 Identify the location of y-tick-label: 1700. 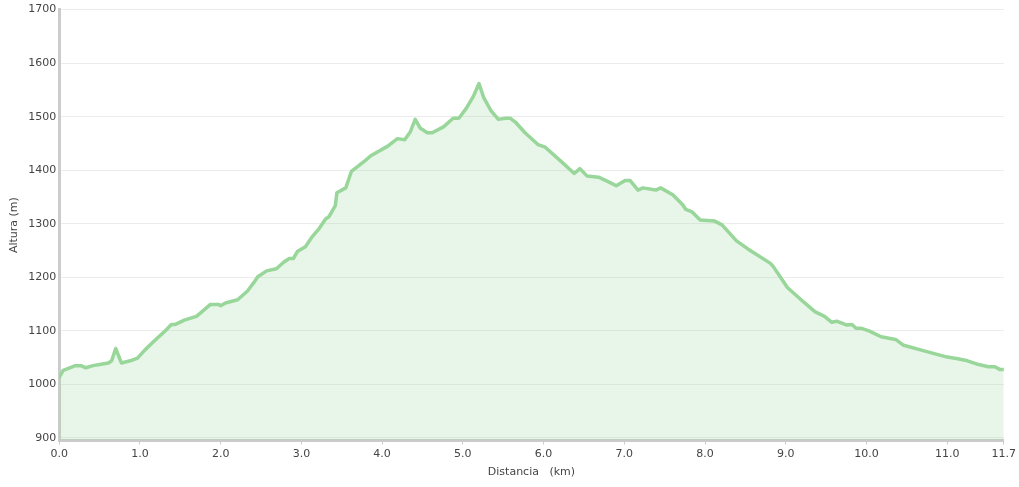
(42, 9).